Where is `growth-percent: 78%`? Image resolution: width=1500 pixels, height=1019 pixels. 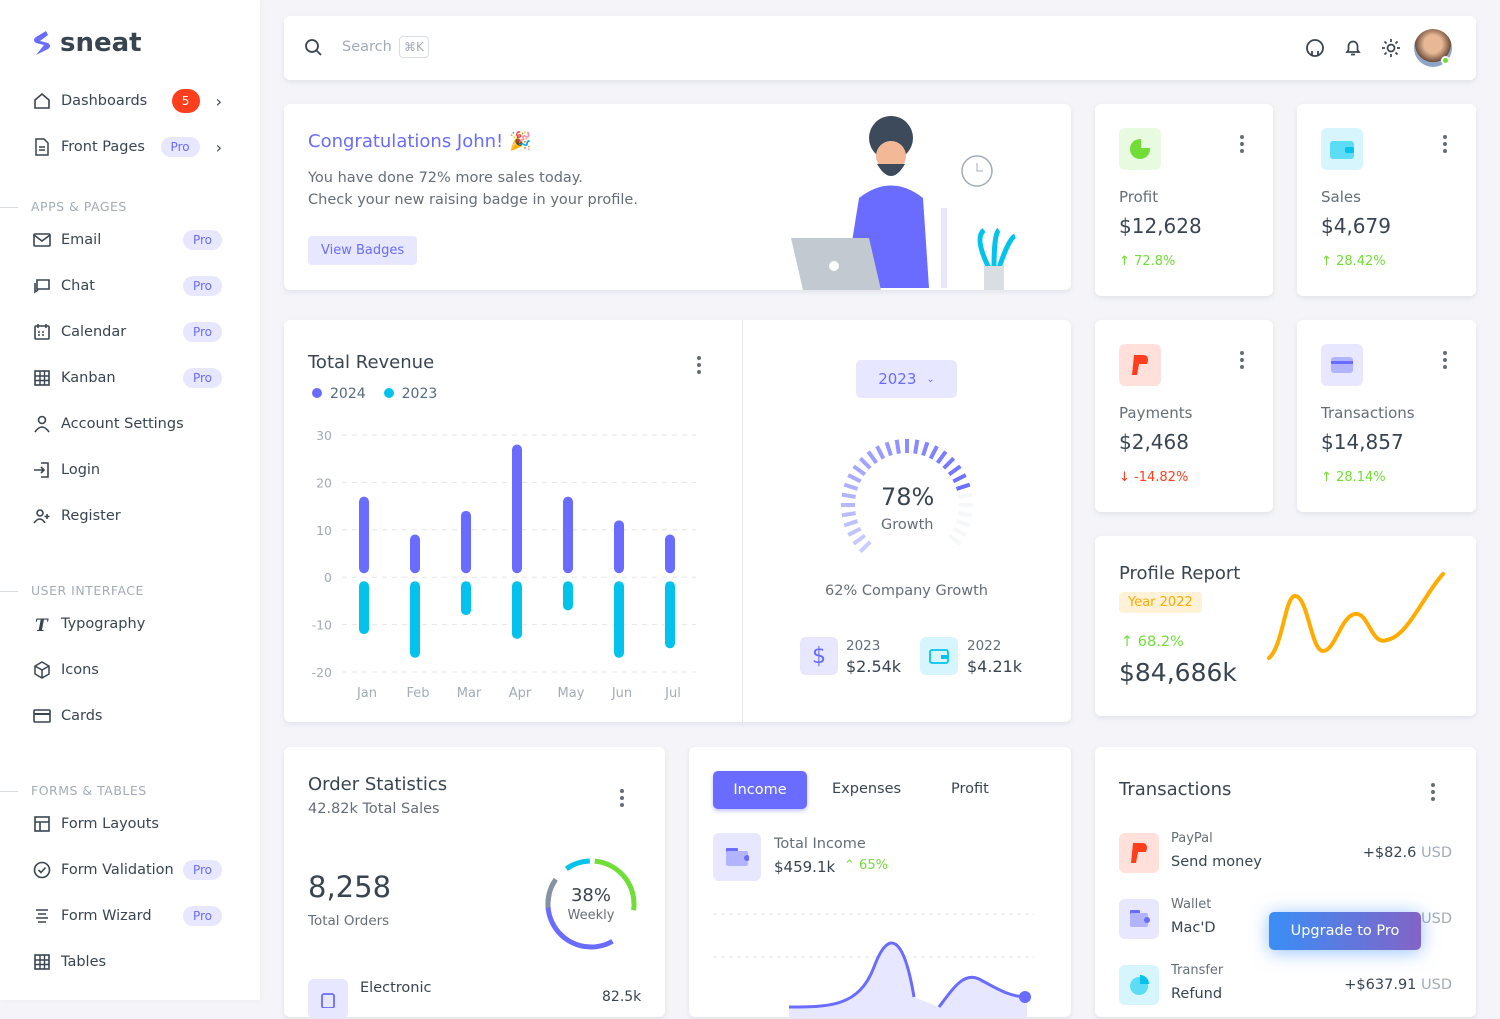 growth-percent: 78% is located at coordinates (908, 497).